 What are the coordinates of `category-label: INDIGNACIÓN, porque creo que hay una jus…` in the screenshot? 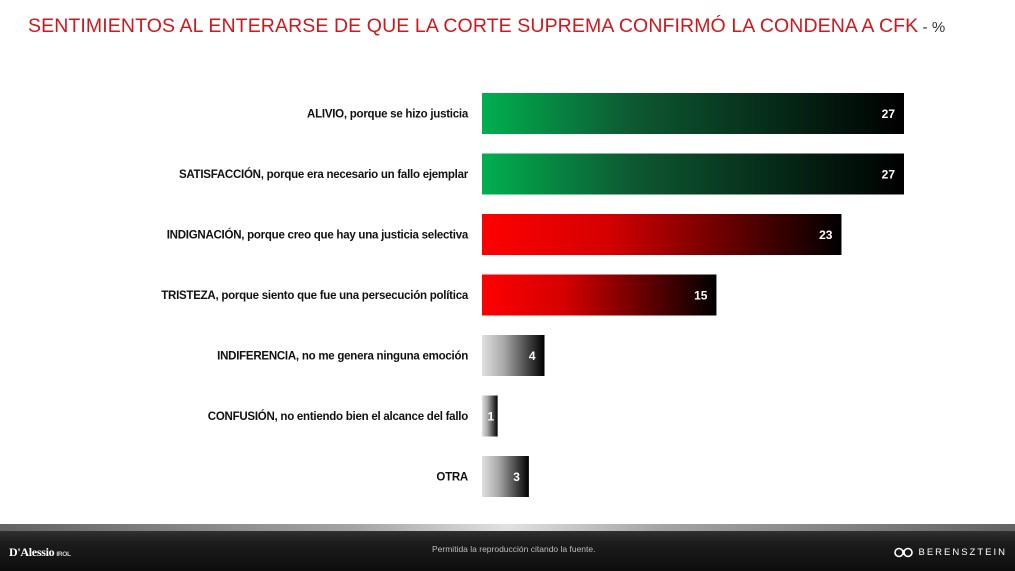 It's located at (318, 235).